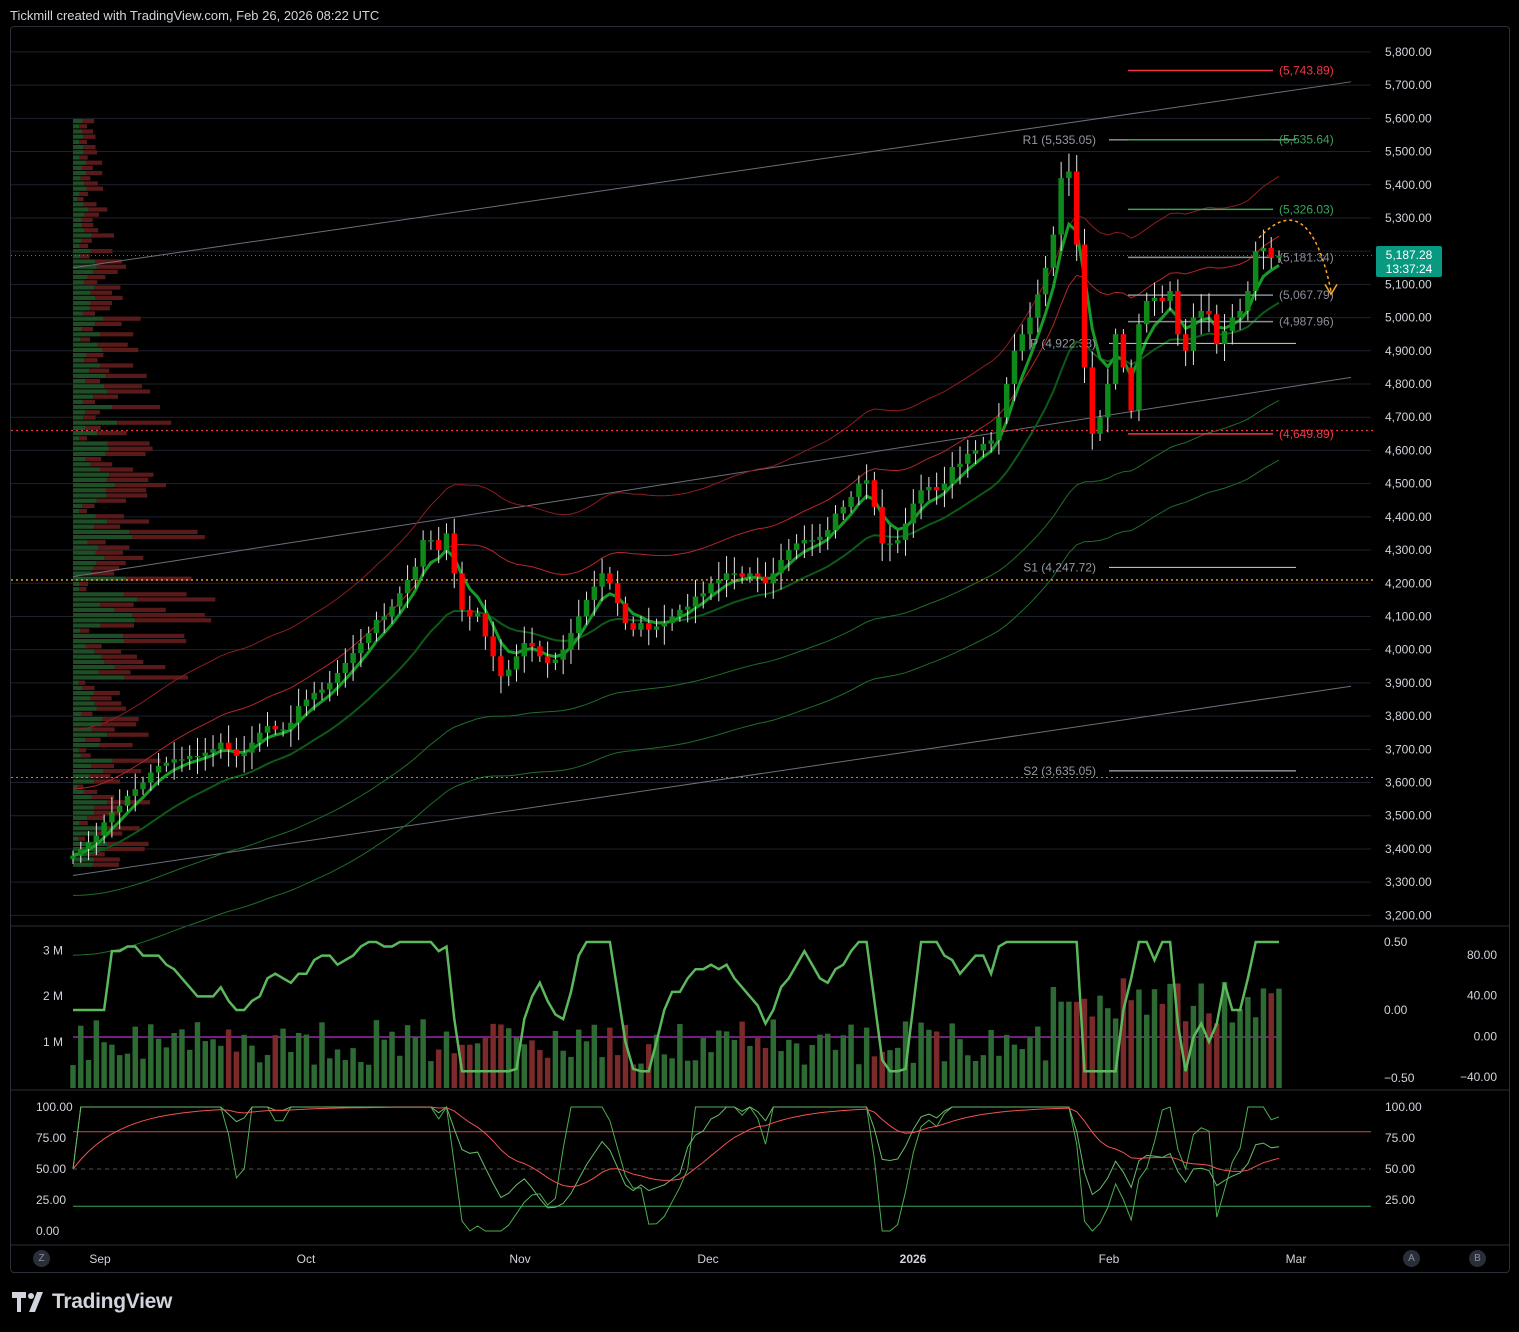  I want to click on auto-scale-button: A, so click(1411, 1258).